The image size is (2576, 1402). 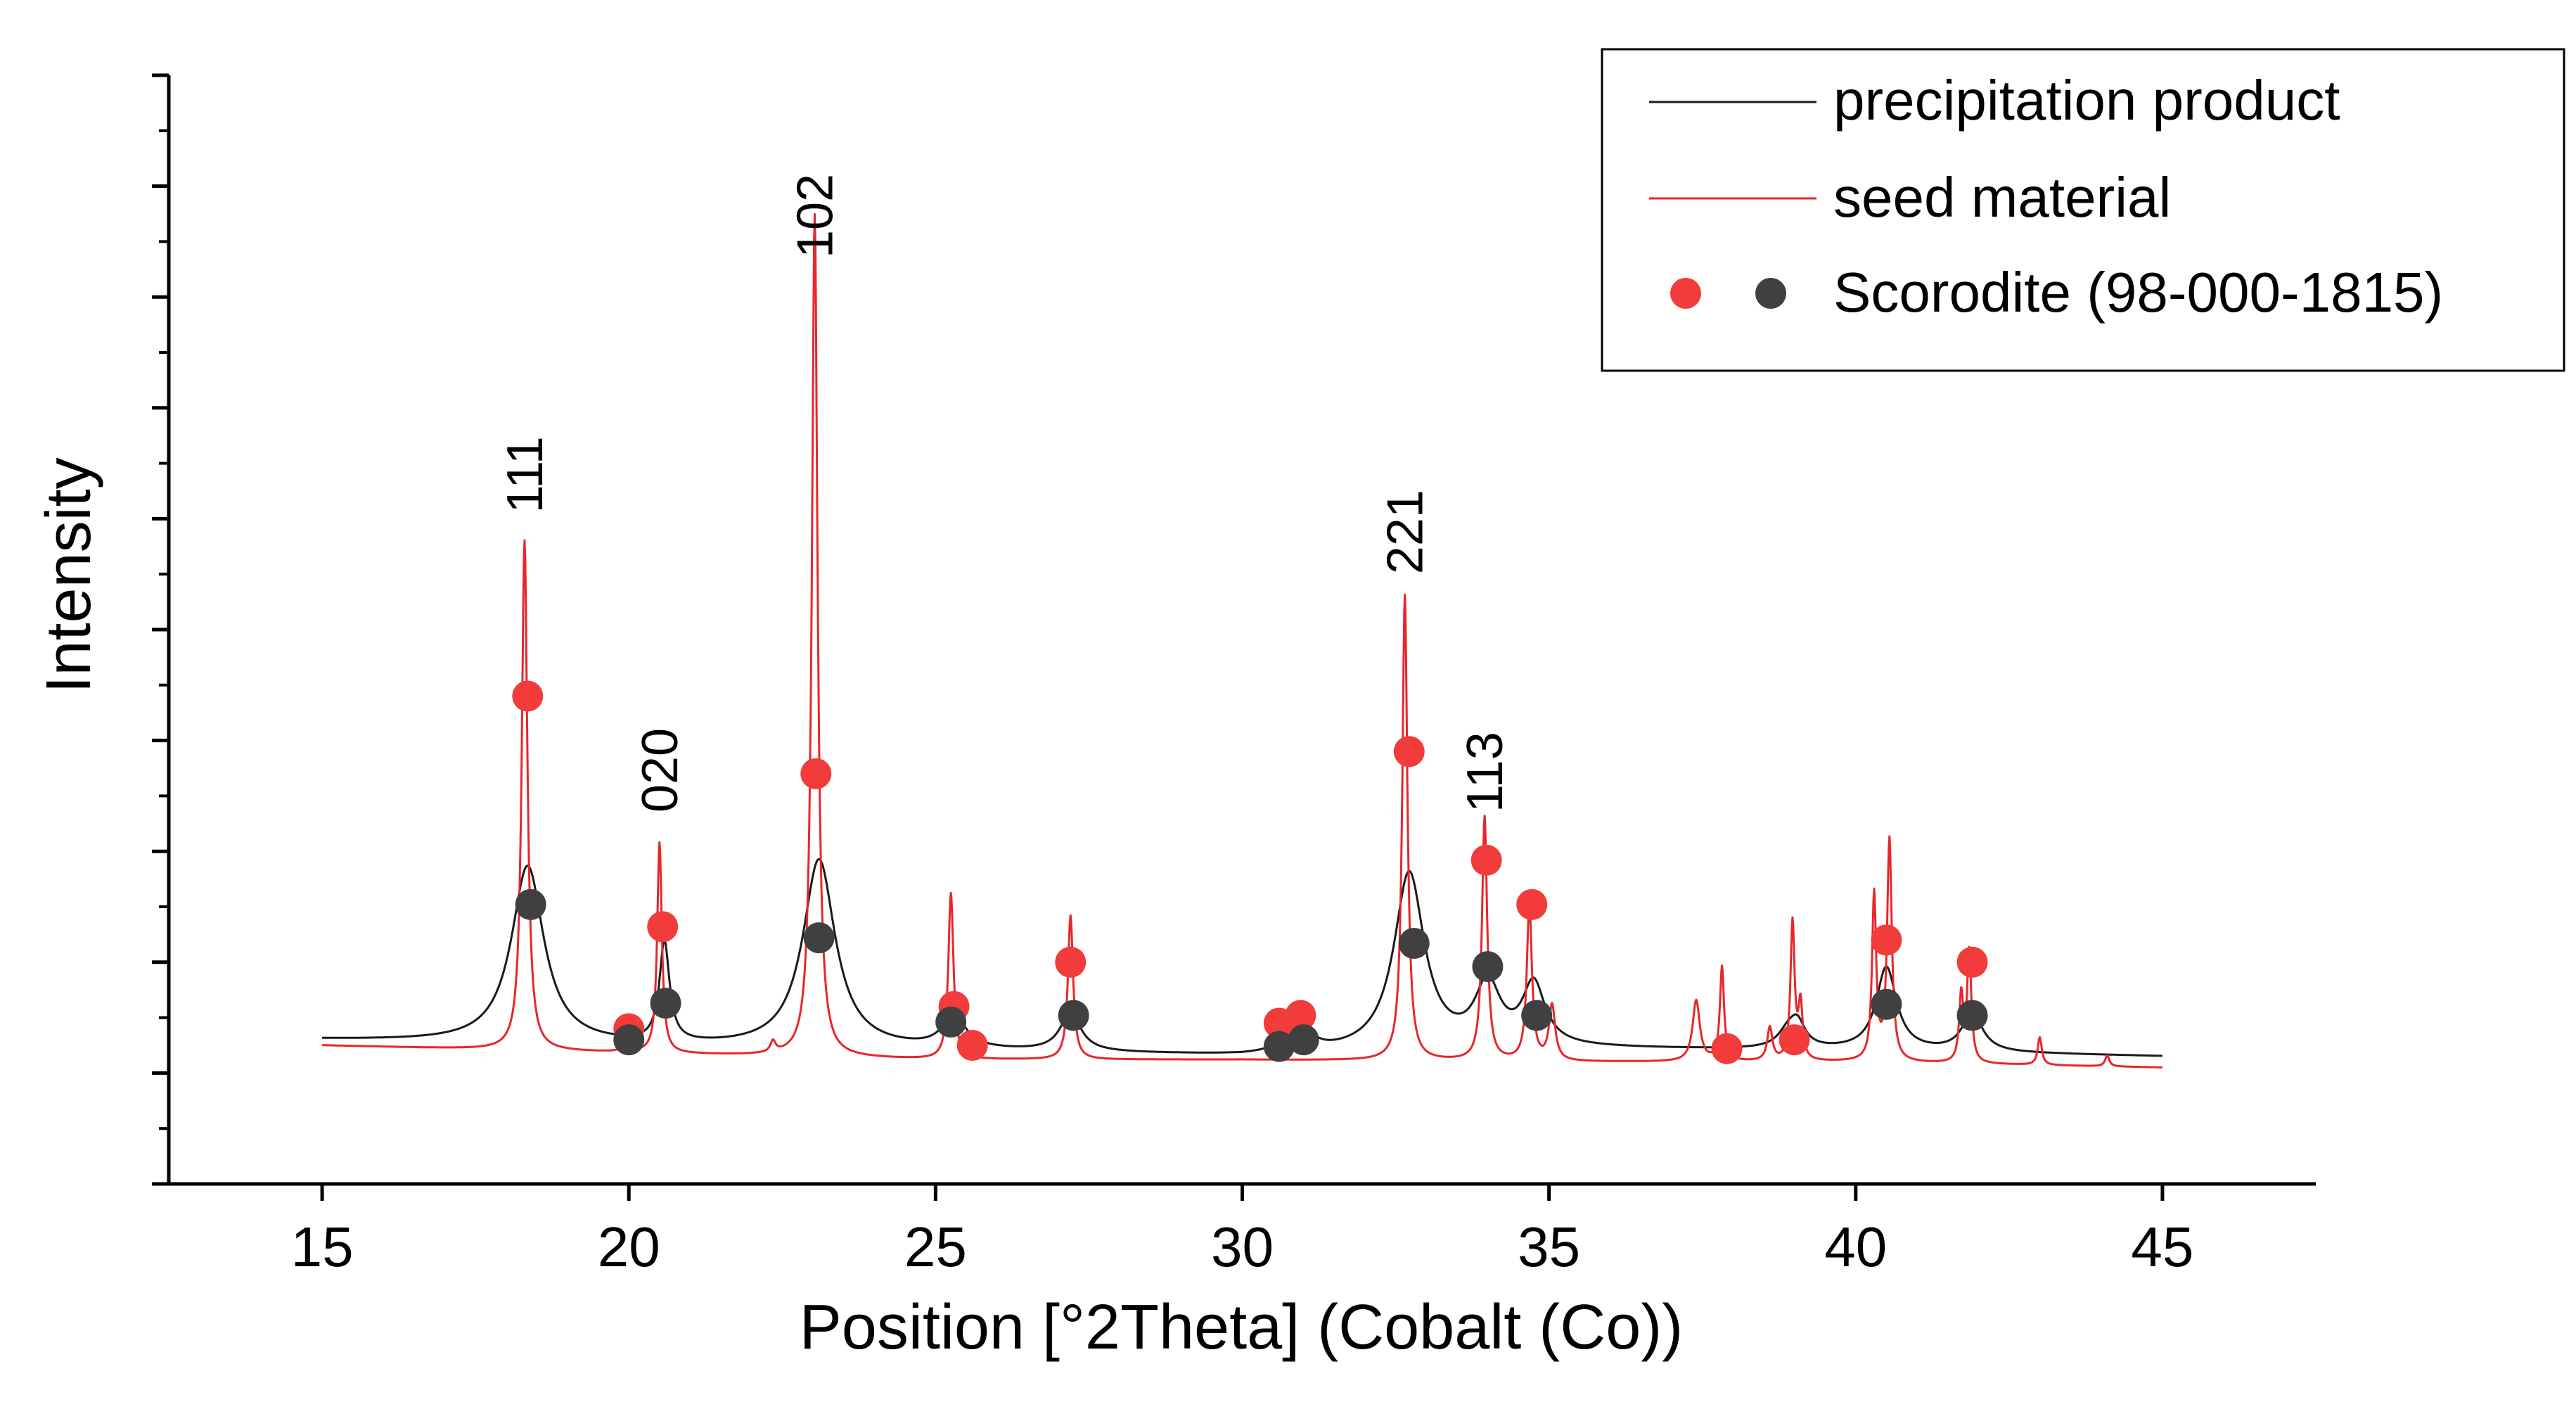 I want to click on peak-label-221: 221, so click(x=1406, y=532).